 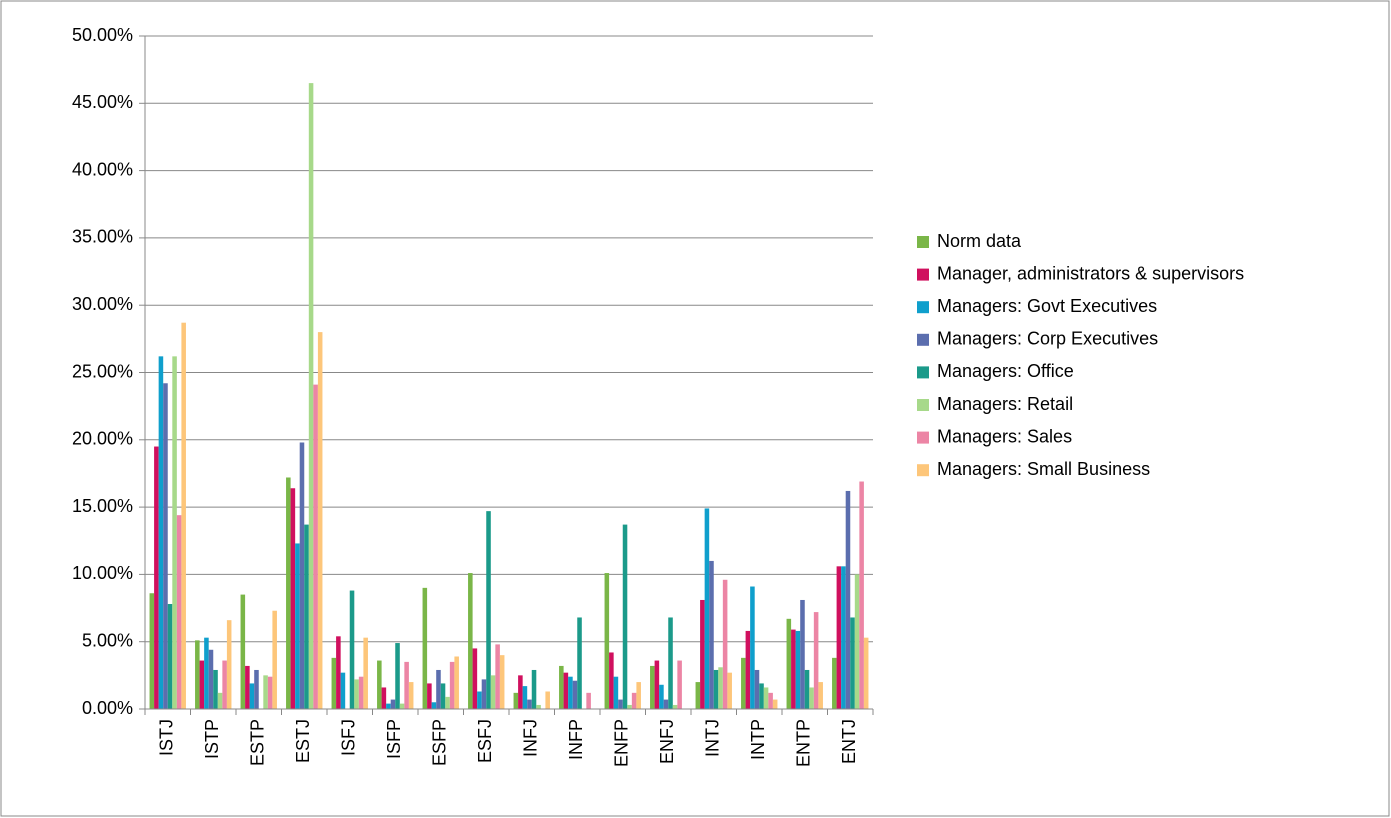 What do you see at coordinates (713, 738) in the screenshot?
I see `x-tick-label: INTJ` at bounding box center [713, 738].